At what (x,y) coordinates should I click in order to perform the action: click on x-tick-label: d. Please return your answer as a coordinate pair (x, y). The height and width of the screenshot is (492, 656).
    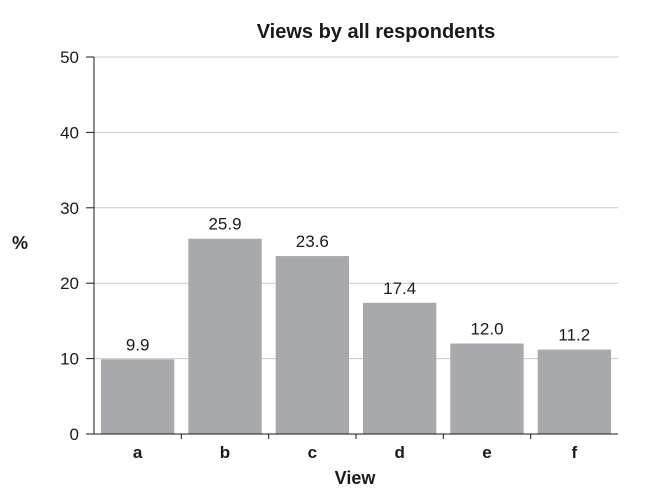
    Looking at the image, I should click on (399, 452).